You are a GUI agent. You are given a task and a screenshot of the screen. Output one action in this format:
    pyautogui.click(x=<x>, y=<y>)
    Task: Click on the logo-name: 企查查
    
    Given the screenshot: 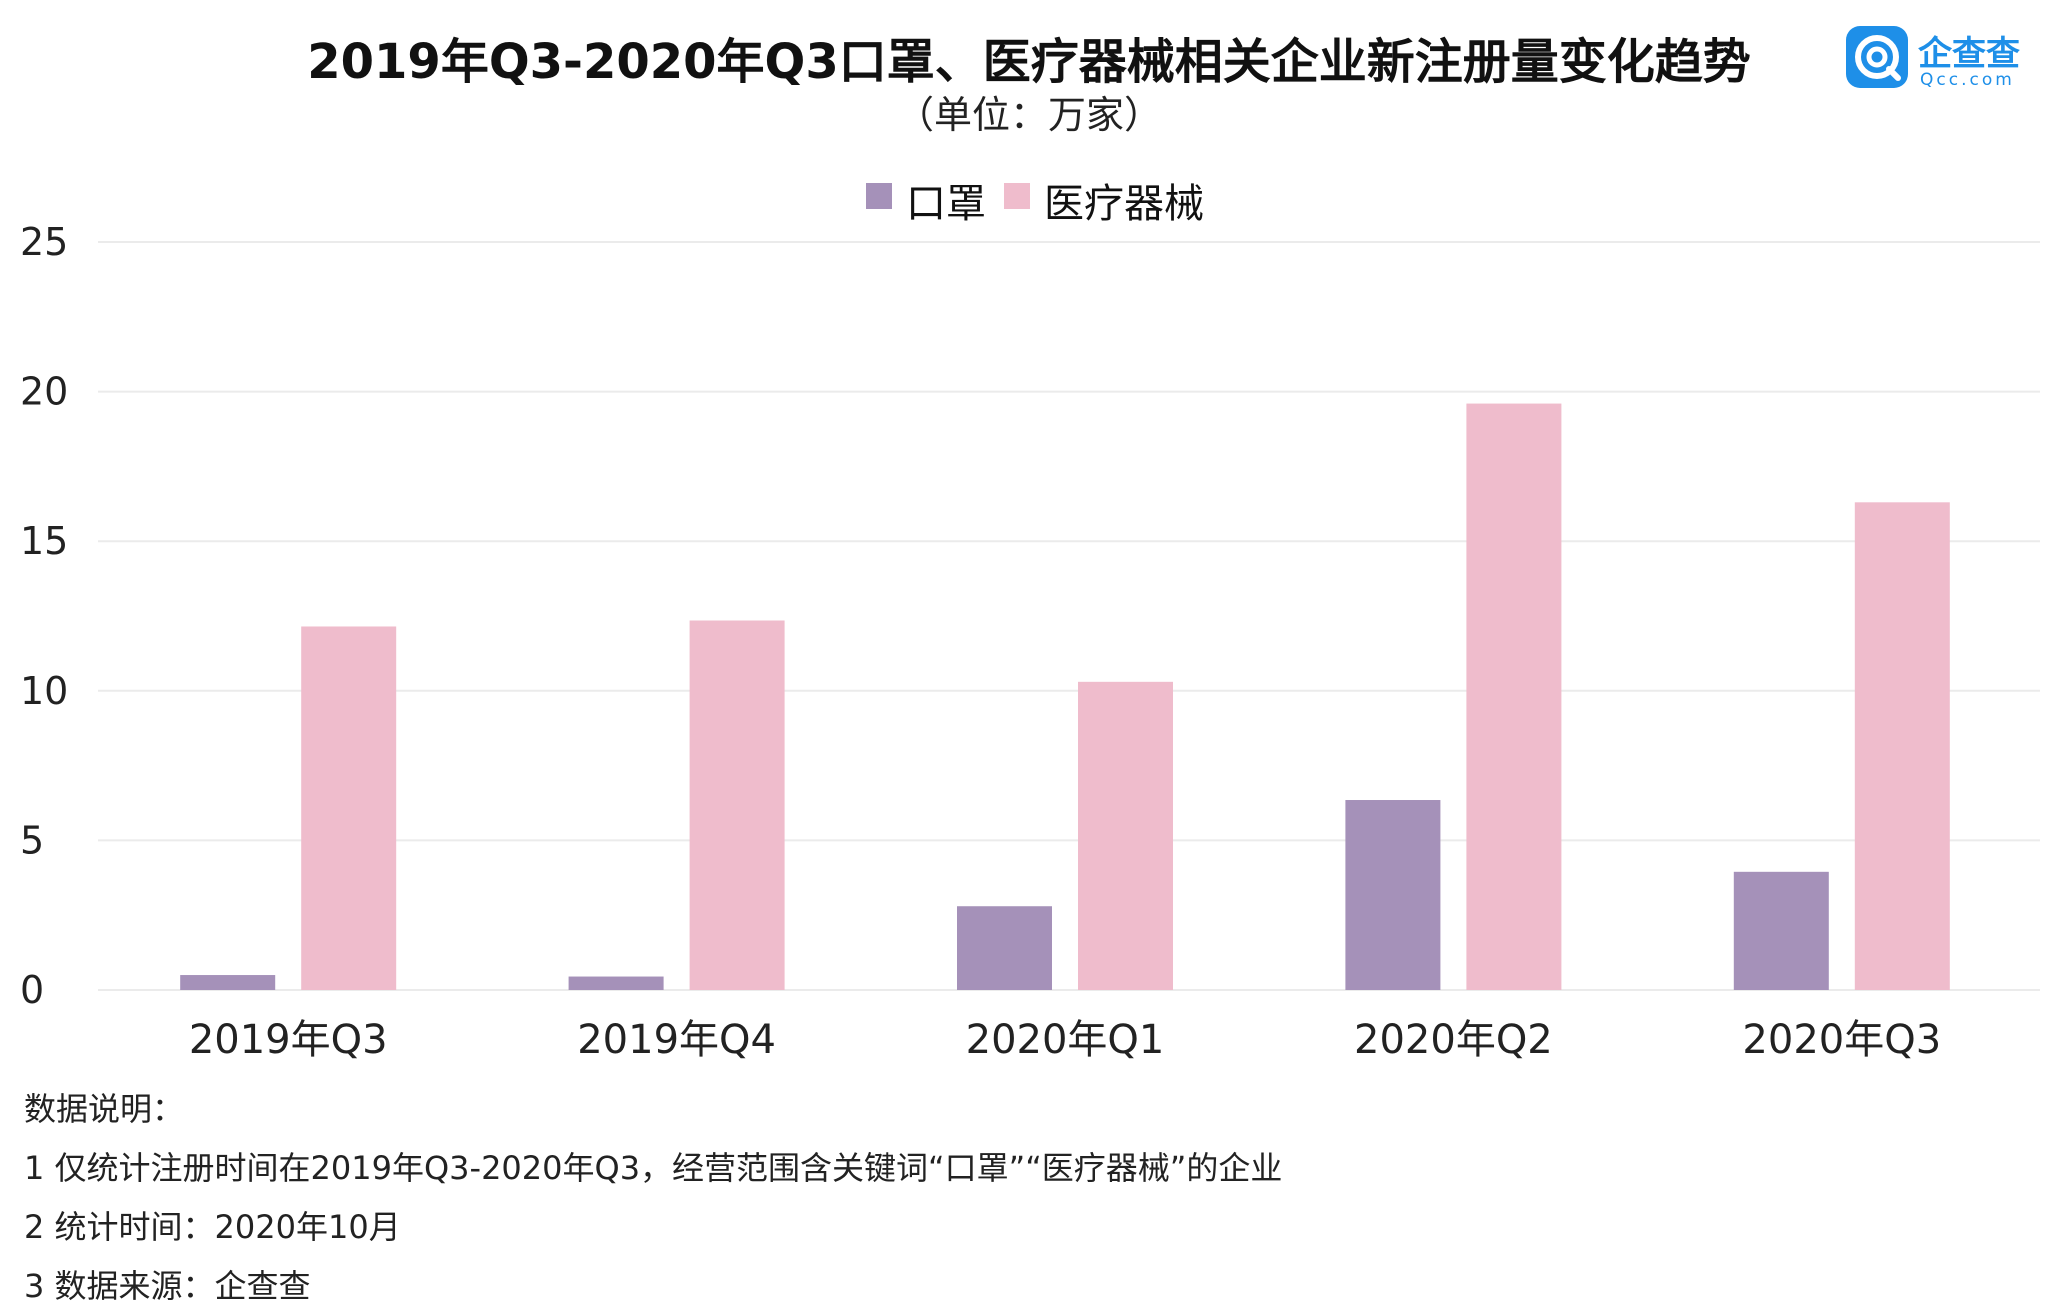 What is the action you would take?
    pyautogui.click(x=1969, y=54)
    